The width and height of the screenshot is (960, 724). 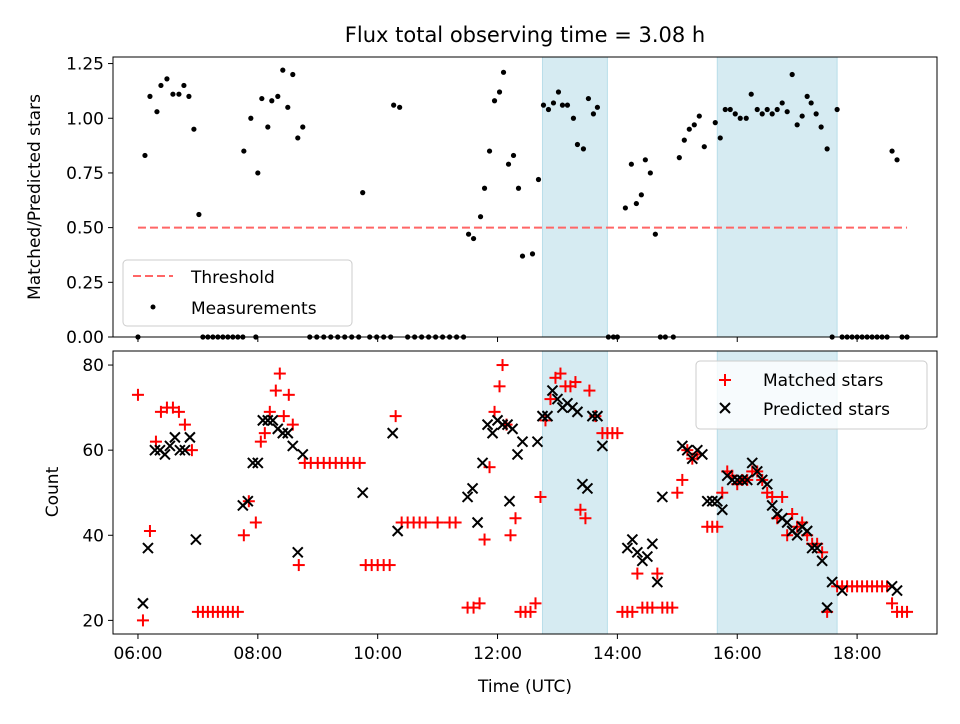 What do you see at coordinates (725, 408) in the screenshot?
I see `predicted-legend-swatch` at bounding box center [725, 408].